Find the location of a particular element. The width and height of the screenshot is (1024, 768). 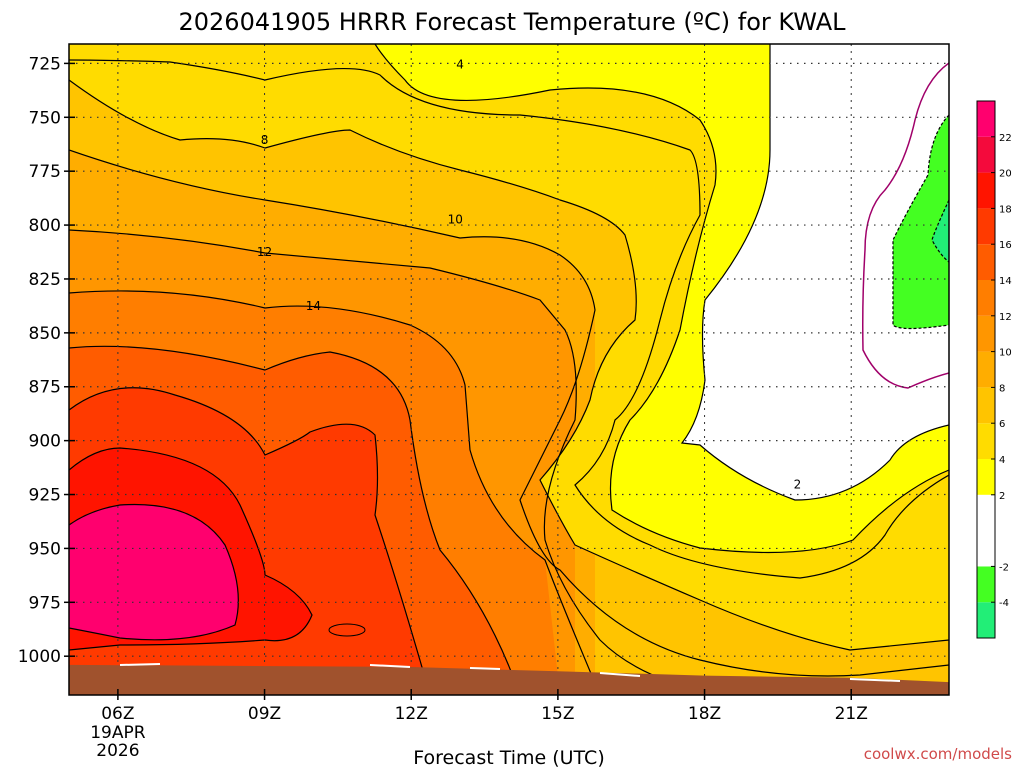

contour-line-minus2 is located at coordinates (920, 222).